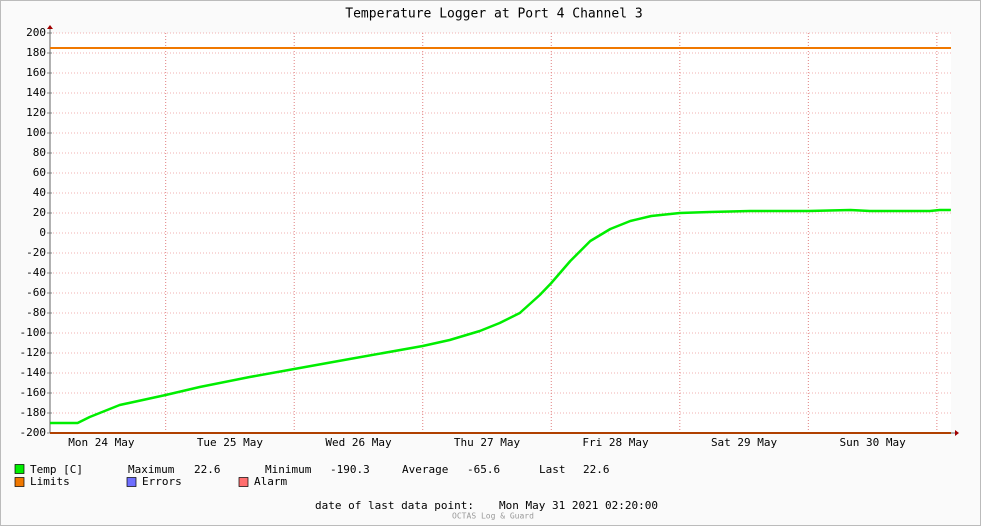 The width and height of the screenshot is (981, 526). I want to click on y-tick-label: 100, so click(36, 132).